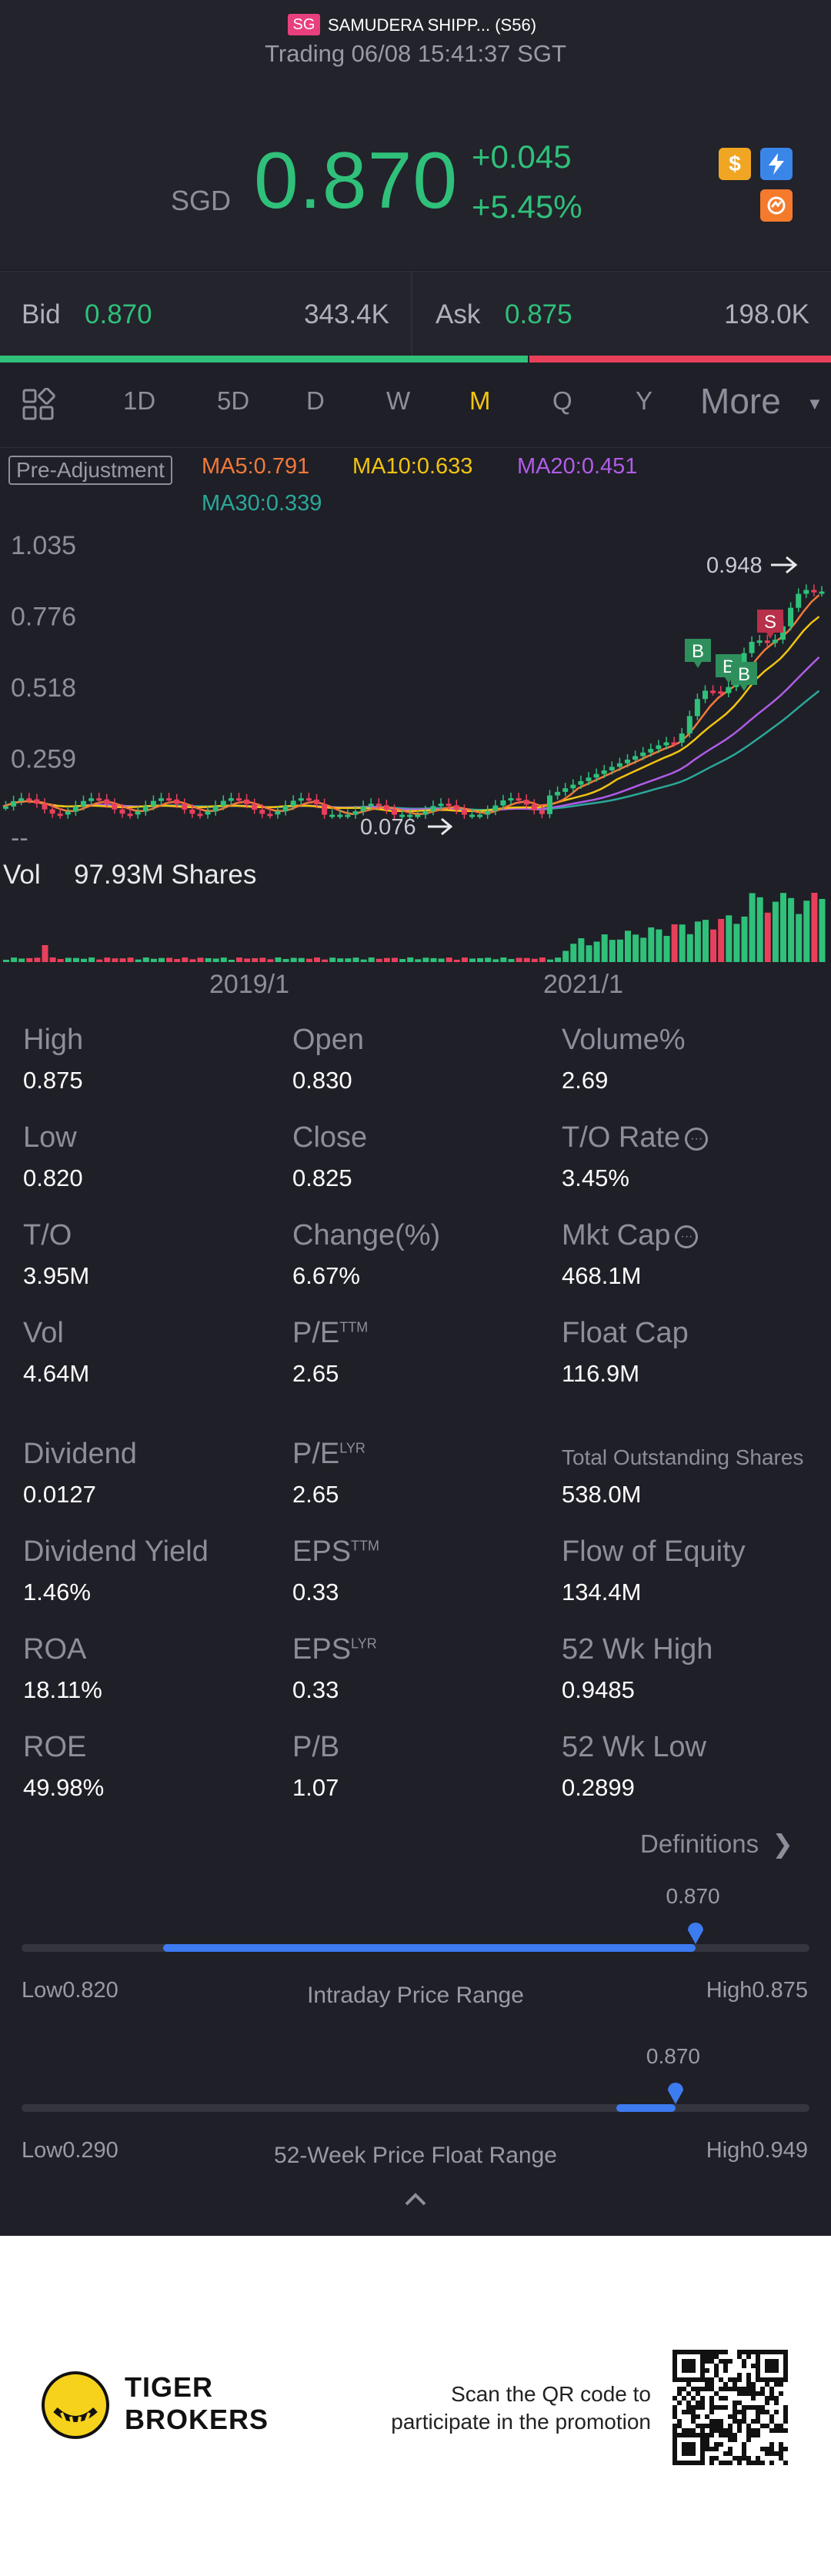 The height and width of the screenshot is (2576, 831). What do you see at coordinates (233, 400) in the screenshot?
I see `tab-5d: 5D` at bounding box center [233, 400].